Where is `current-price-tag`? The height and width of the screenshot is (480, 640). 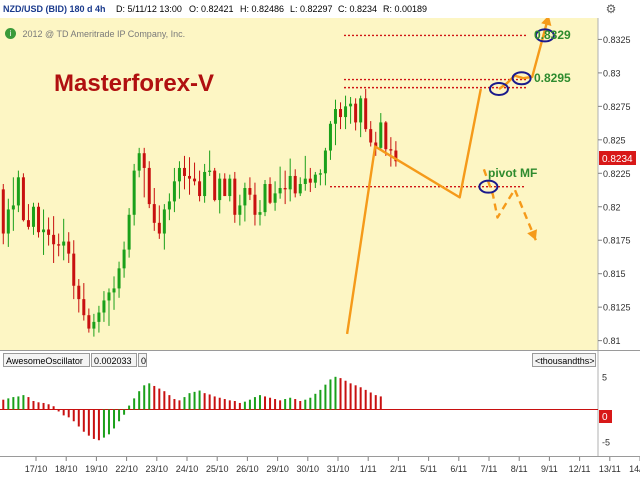
current-price-tag is located at coordinates (617, 158).